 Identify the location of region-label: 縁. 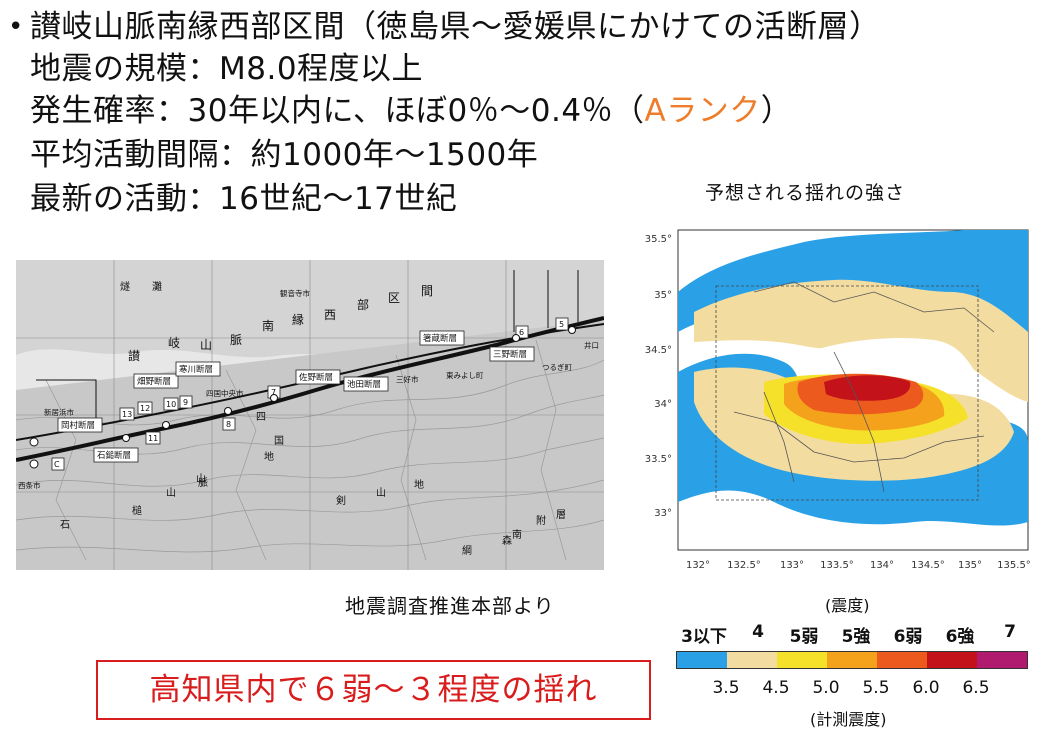
(298, 319).